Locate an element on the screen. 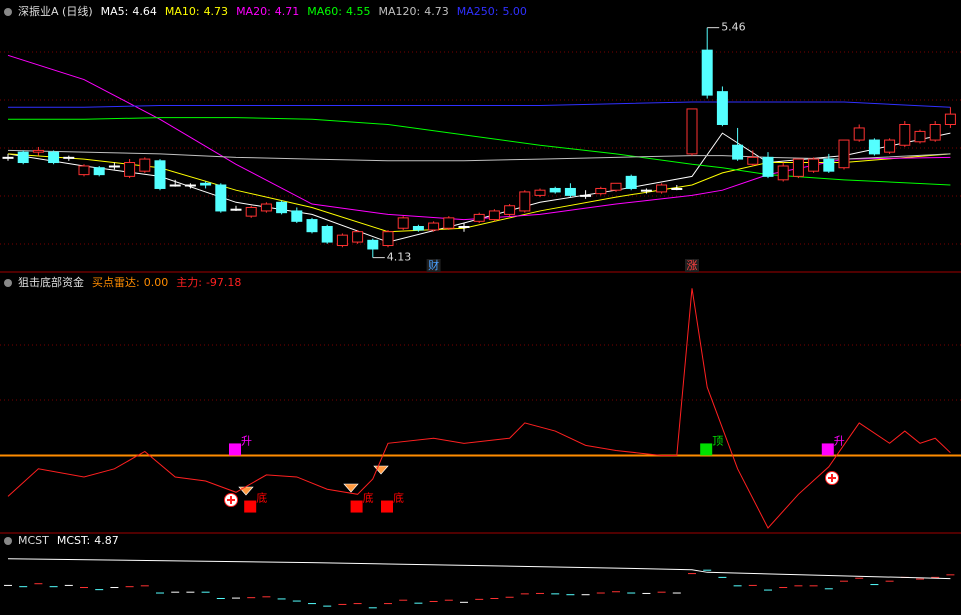 This screenshot has height=615, width=961. legend-label: MA60: is located at coordinates (324, 11).